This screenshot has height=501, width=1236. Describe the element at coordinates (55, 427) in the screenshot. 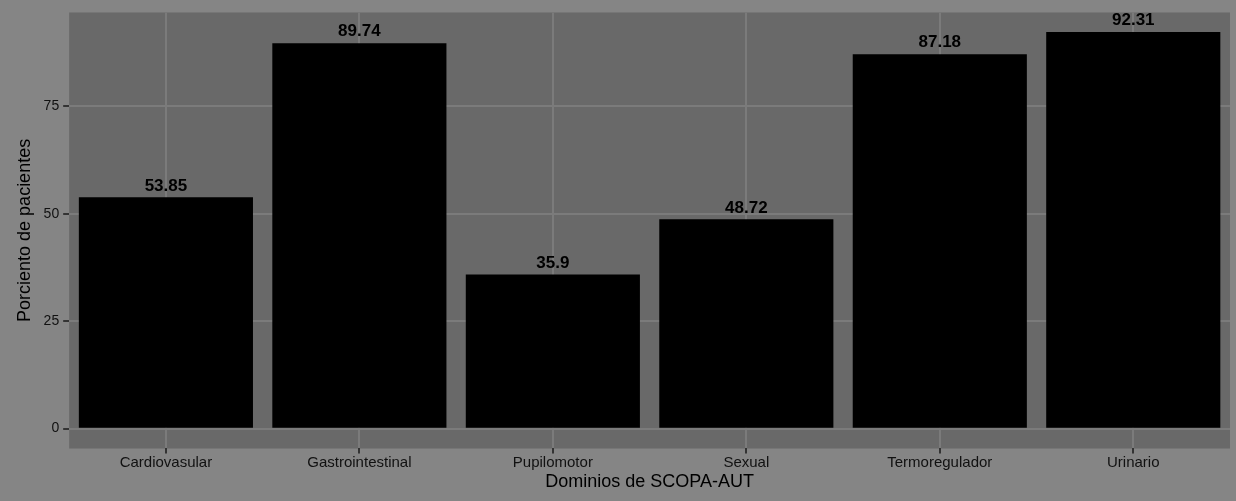

I see `y-tick-label: 0` at that location.